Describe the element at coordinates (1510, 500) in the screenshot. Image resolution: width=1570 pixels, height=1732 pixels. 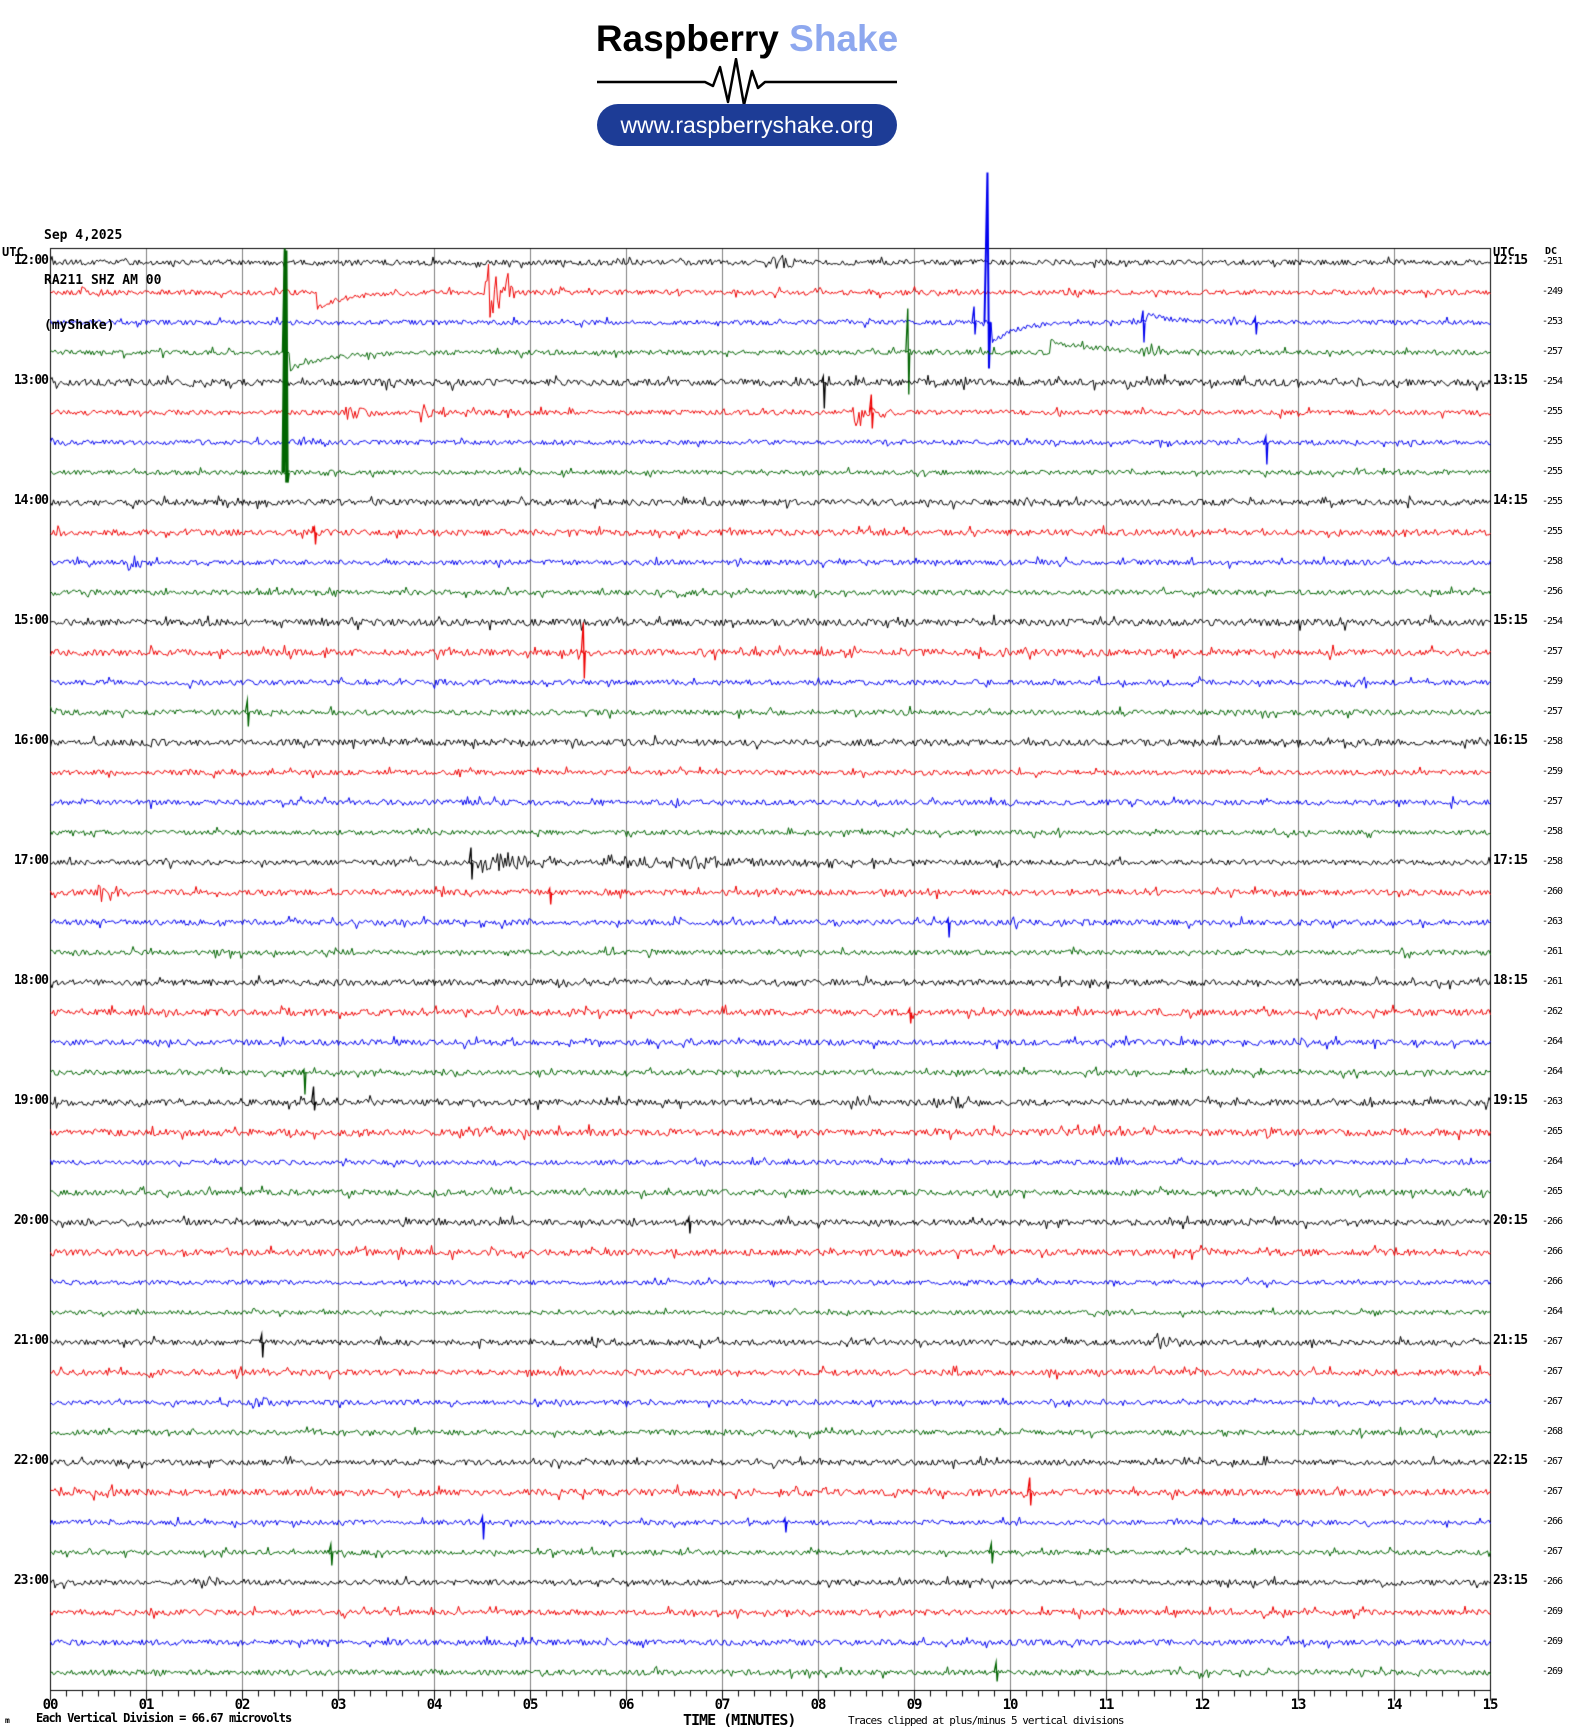
I see `row-right-time-label: 14:15` at that location.